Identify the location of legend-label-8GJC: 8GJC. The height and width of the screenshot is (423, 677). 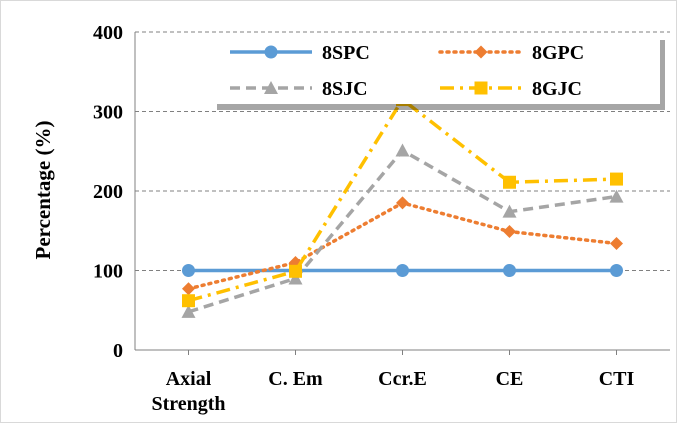
(557, 89).